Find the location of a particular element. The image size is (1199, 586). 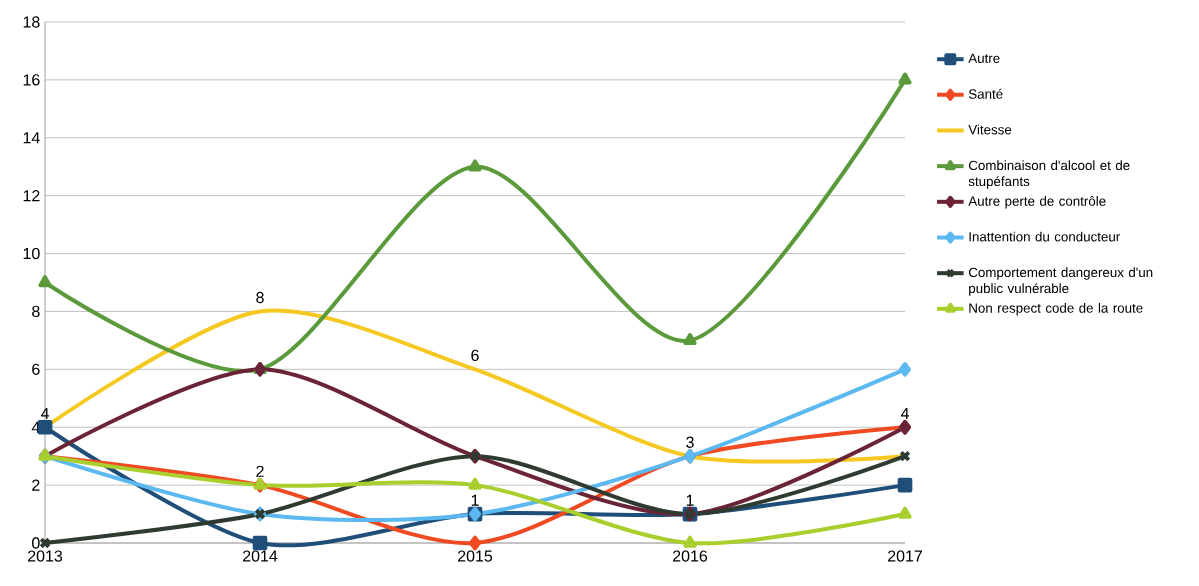

y-tick-label: 2 is located at coordinates (36, 485).